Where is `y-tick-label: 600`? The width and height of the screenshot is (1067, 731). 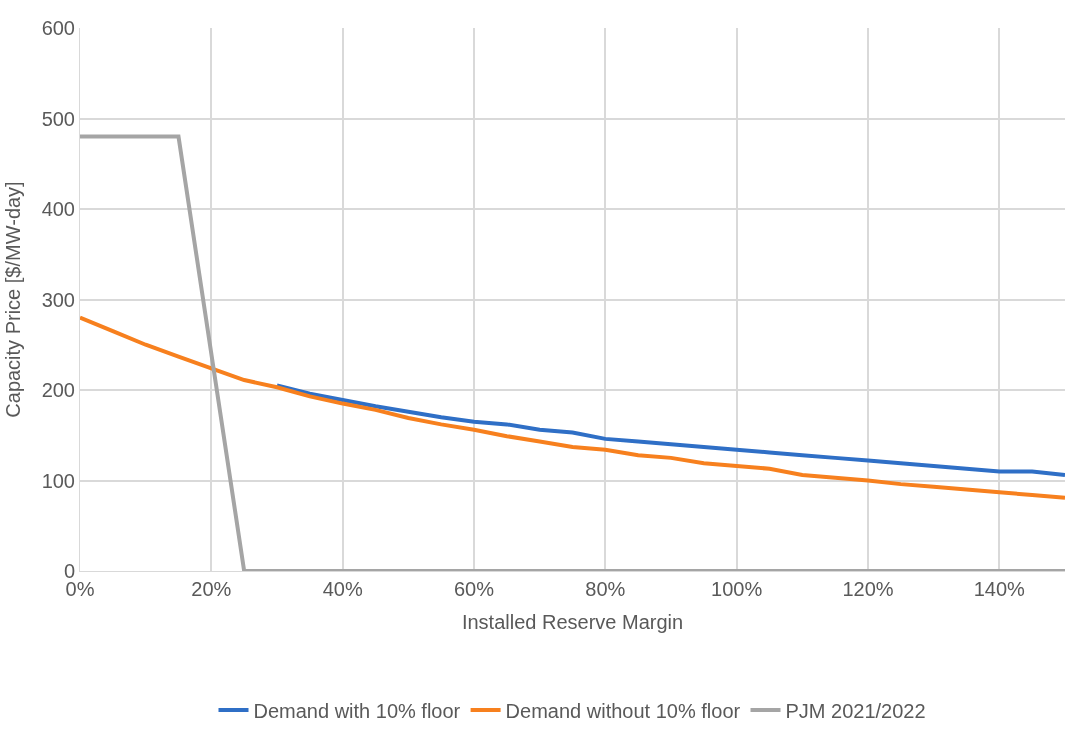 y-tick-label: 600 is located at coordinates (58, 28).